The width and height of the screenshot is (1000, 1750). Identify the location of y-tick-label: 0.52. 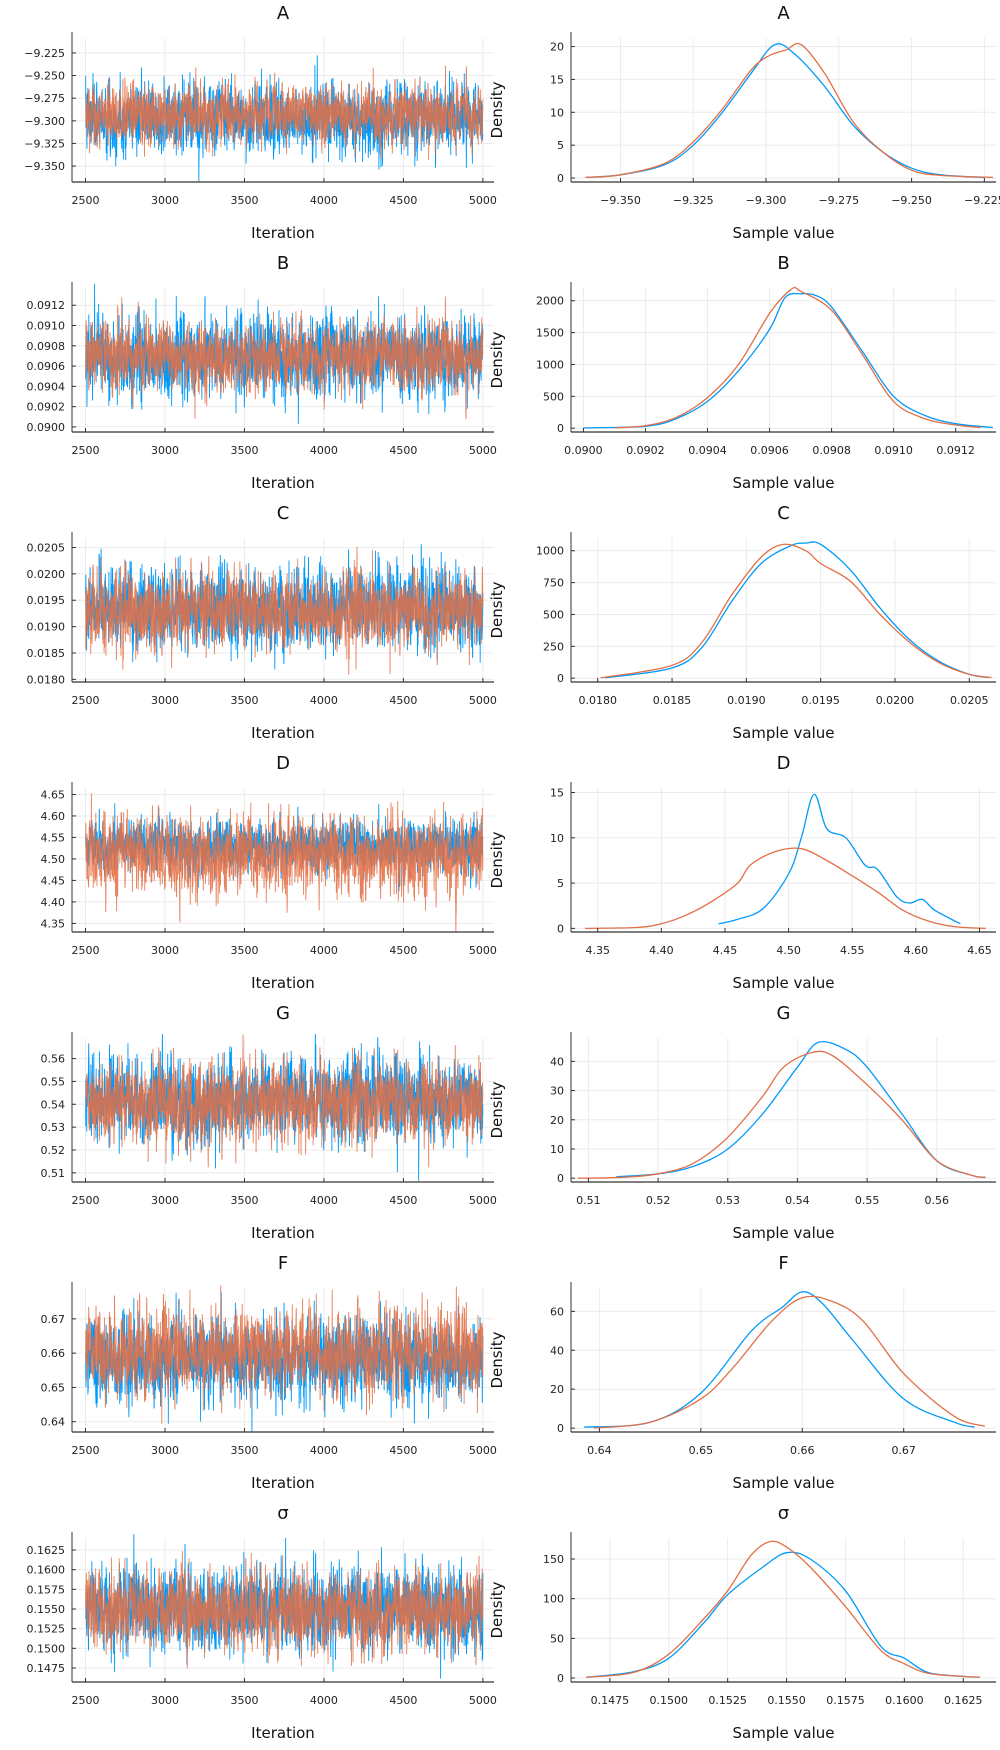
(53, 1150).